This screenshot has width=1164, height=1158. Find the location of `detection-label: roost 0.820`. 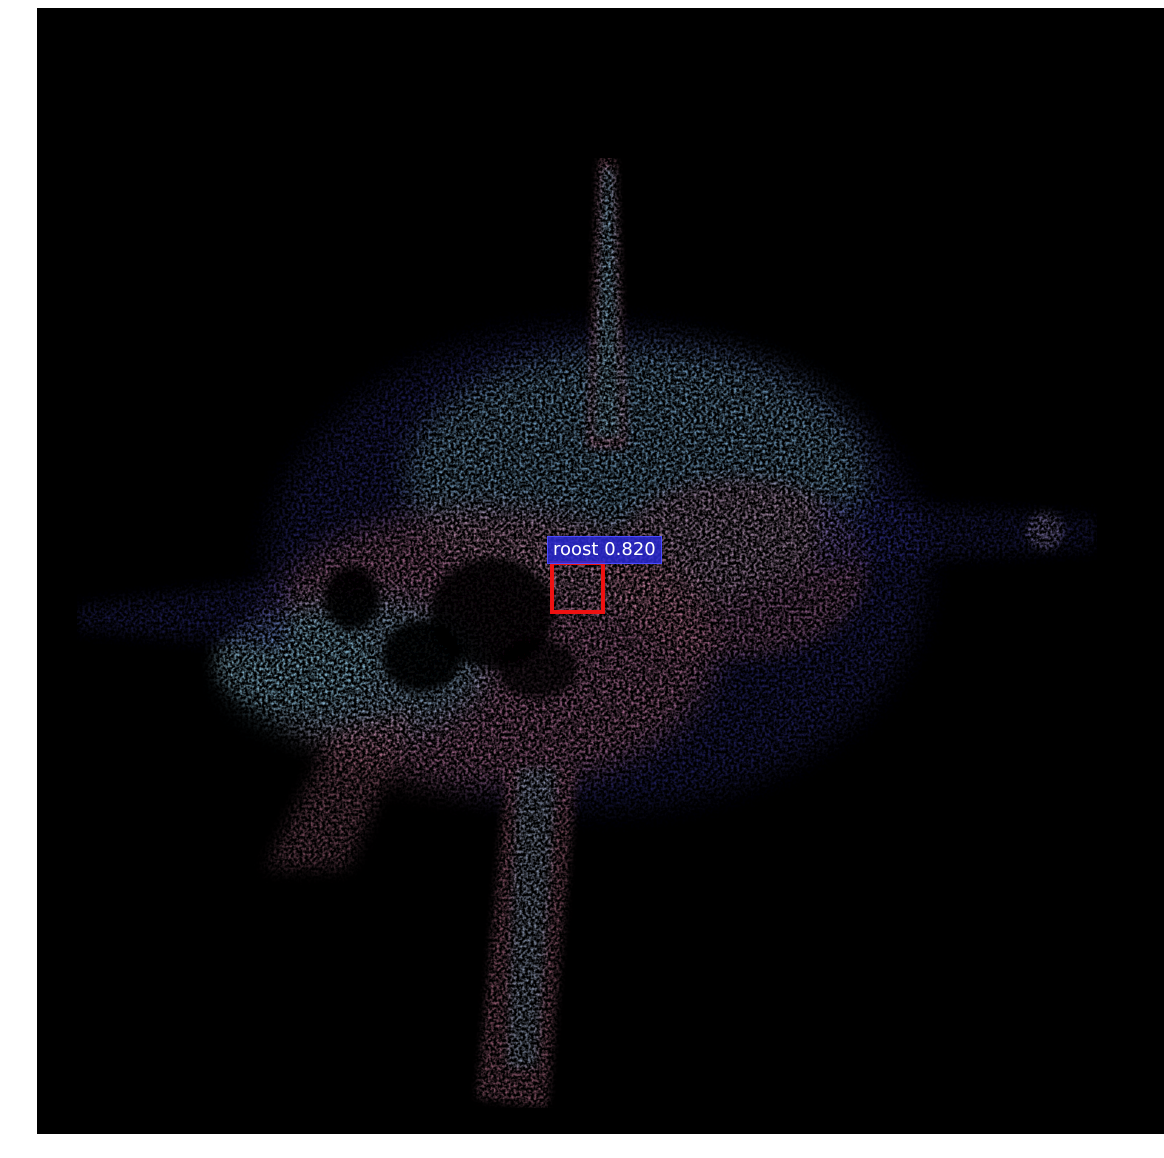

detection-label: roost 0.820 is located at coordinates (604, 550).